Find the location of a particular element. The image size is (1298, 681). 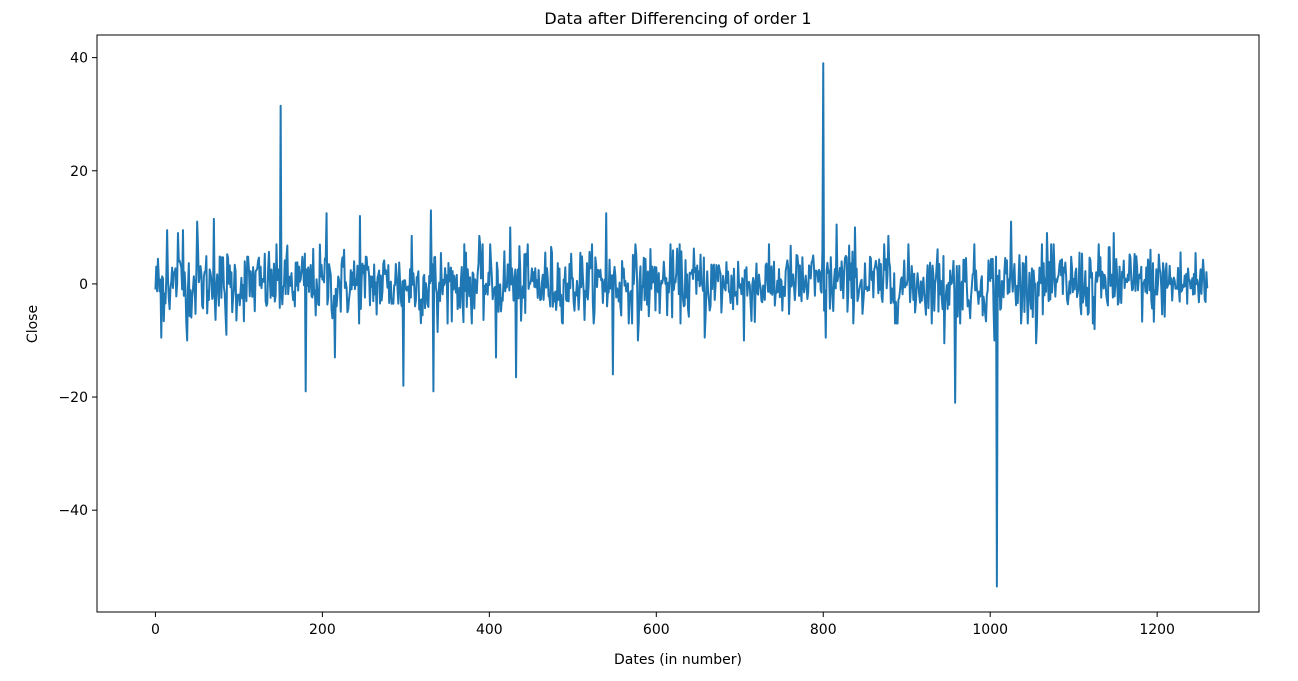

y-tick-label: −20 is located at coordinates (73, 398).